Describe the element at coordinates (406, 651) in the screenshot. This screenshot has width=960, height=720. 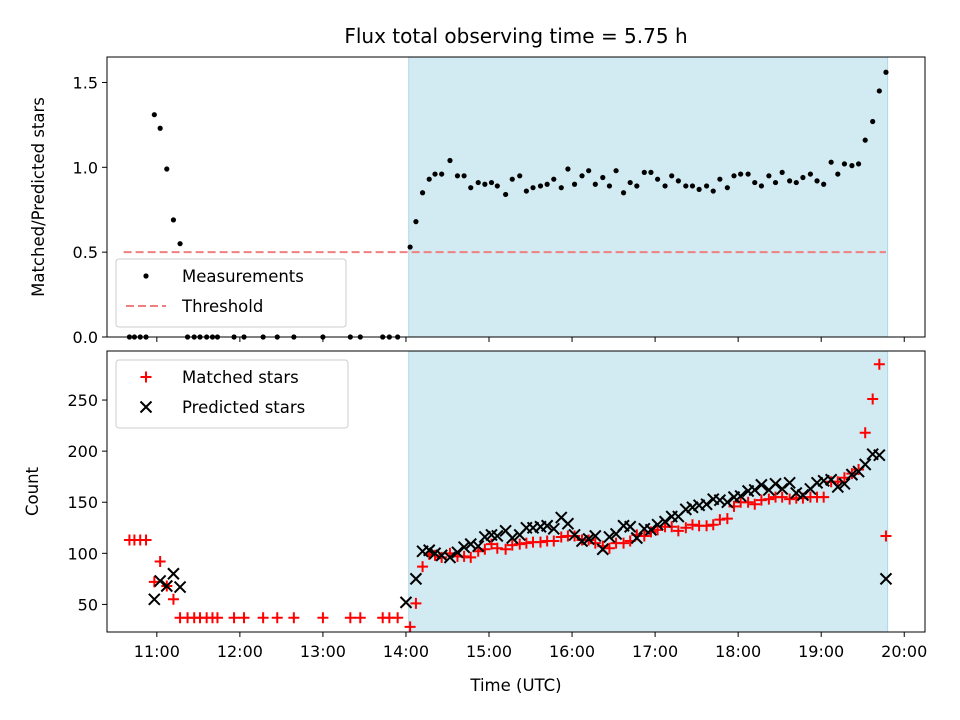
I see `x-tick-label: 14:00` at that location.